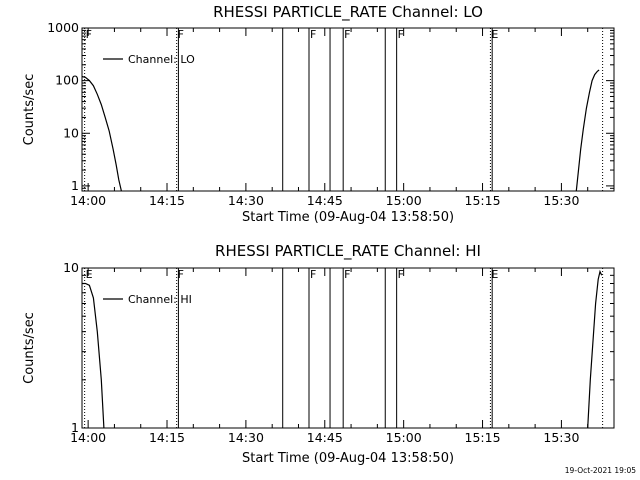 This screenshot has width=640, height=480. What do you see at coordinates (161, 59) in the screenshot?
I see `legend-label: Channel: LO` at bounding box center [161, 59].